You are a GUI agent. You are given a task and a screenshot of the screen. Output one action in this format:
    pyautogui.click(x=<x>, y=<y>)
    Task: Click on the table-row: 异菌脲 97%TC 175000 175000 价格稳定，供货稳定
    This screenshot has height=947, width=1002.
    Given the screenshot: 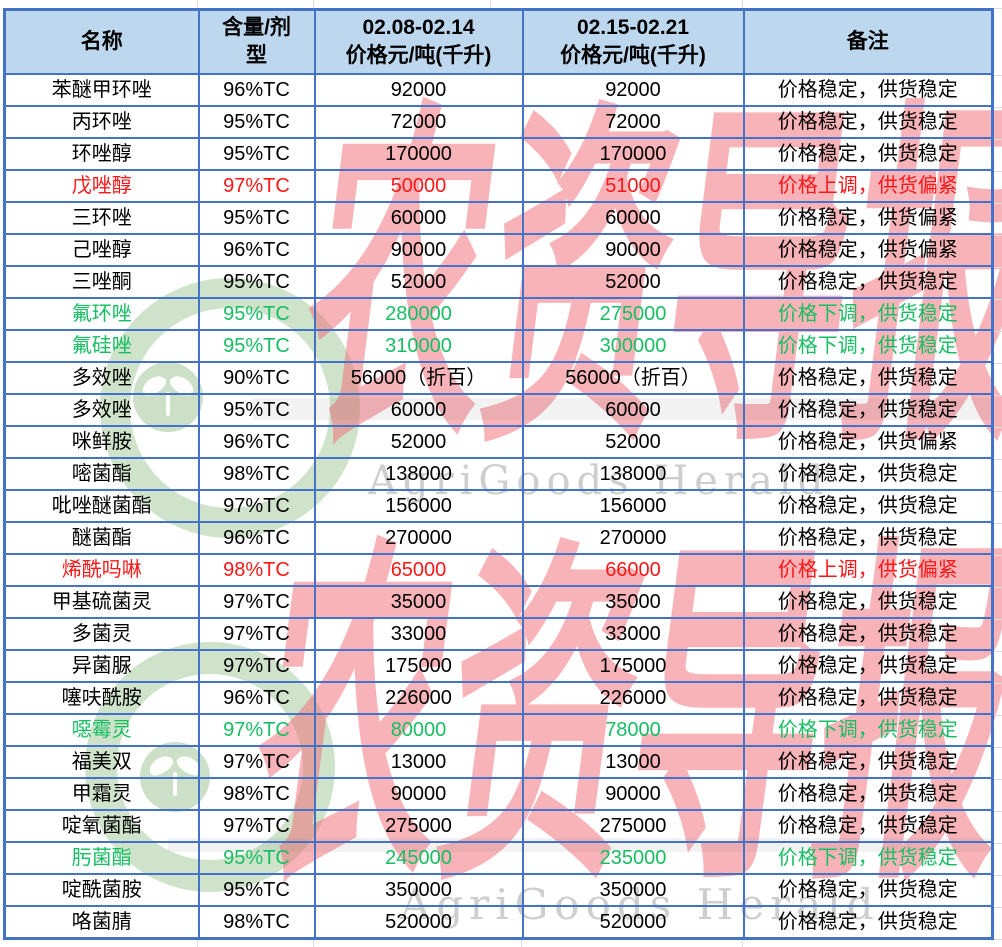 What is the action you would take?
    pyautogui.click(x=498, y=666)
    